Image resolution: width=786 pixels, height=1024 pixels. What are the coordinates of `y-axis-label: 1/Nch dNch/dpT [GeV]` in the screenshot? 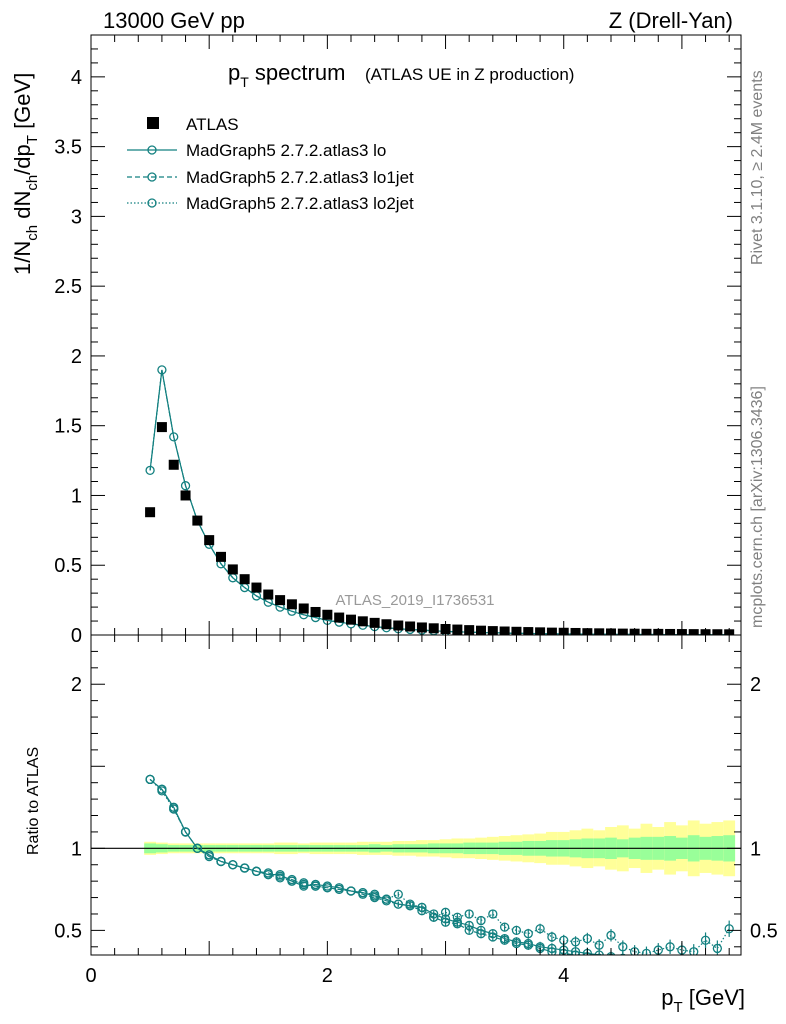 It's located at (25, 174).